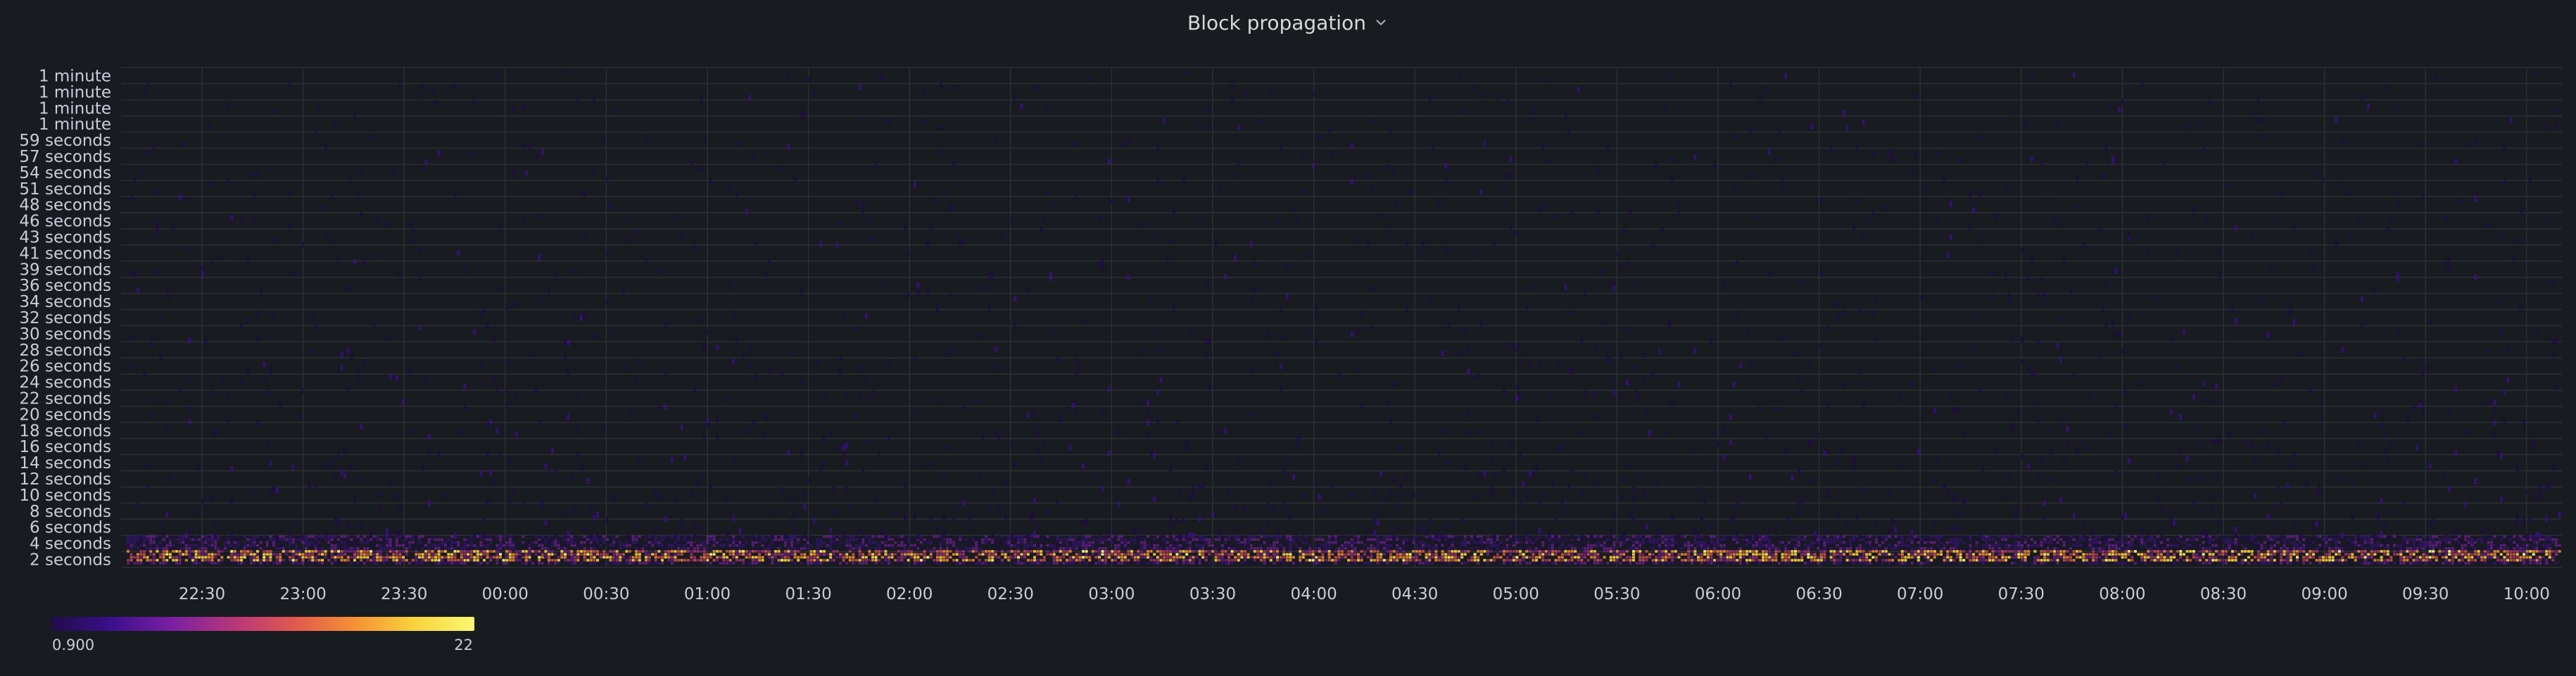 The image size is (2576, 676). I want to click on panel-title-menu: Block propagation, so click(1288, 23).